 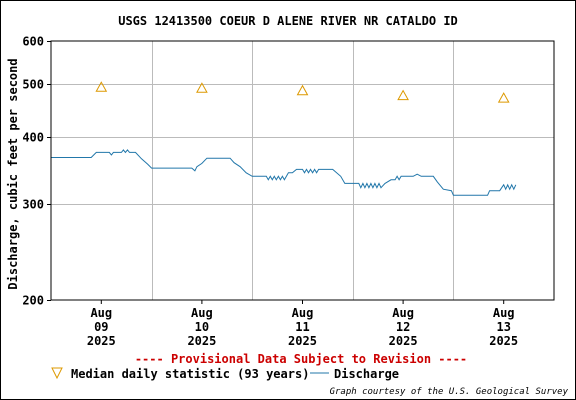 What do you see at coordinates (57, 373) in the screenshot?
I see `median-legend-marker` at bounding box center [57, 373].